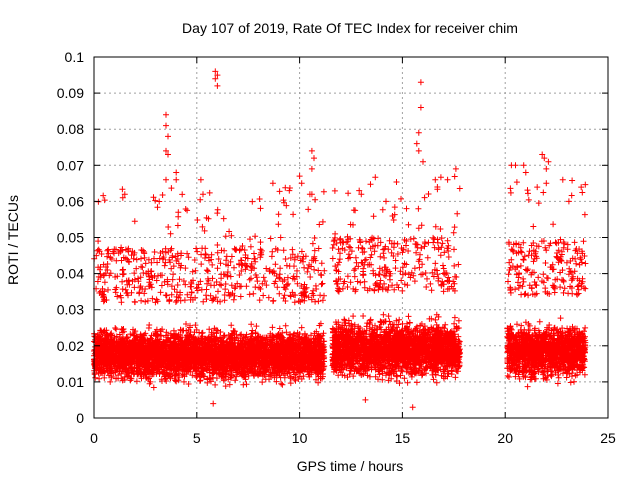 The width and height of the screenshot is (640, 480). Describe the element at coordinates (80, 418) in the screenshot. I see `y-tick-label: 0` at that location.